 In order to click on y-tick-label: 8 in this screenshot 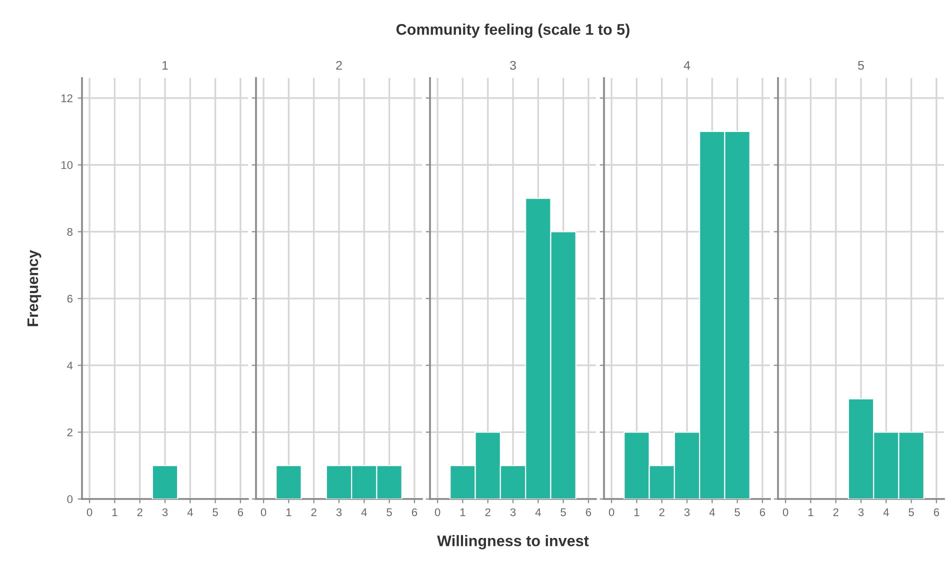, I will do `click(69, 232)`.